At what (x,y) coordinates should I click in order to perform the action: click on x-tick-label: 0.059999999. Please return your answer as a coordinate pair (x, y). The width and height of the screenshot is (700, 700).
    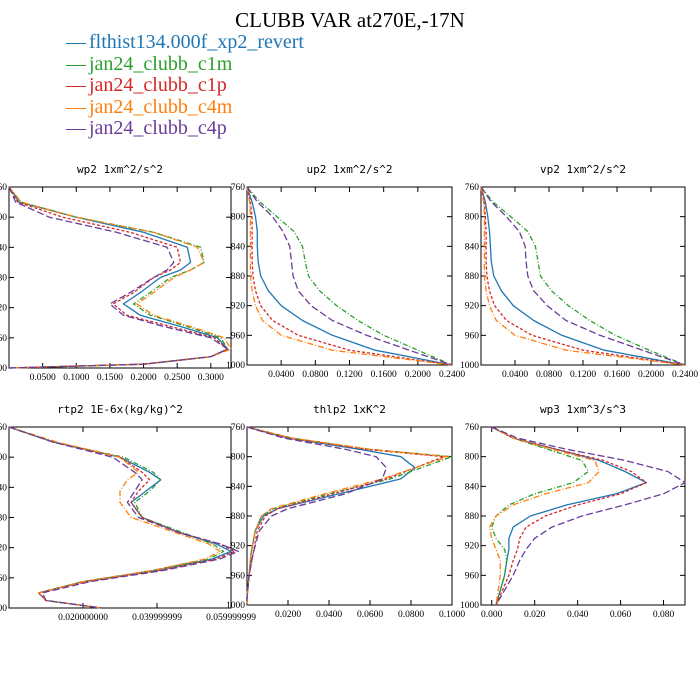
    Looking at the image, I should click on (231, 618).